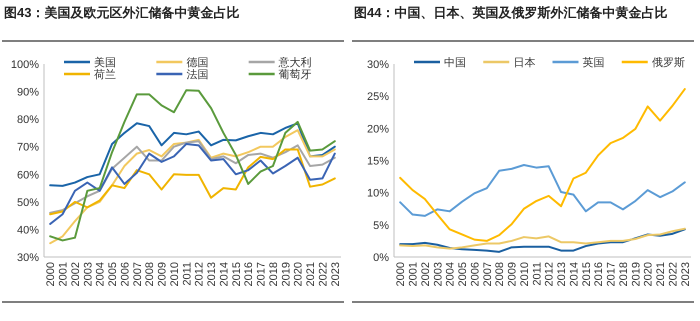 This screenshot has height=321, width=700. I want to click on chart-title: 图44：中国、日本、英国及俄罗斯外汇储备中黄金占比, so click(511, 12).